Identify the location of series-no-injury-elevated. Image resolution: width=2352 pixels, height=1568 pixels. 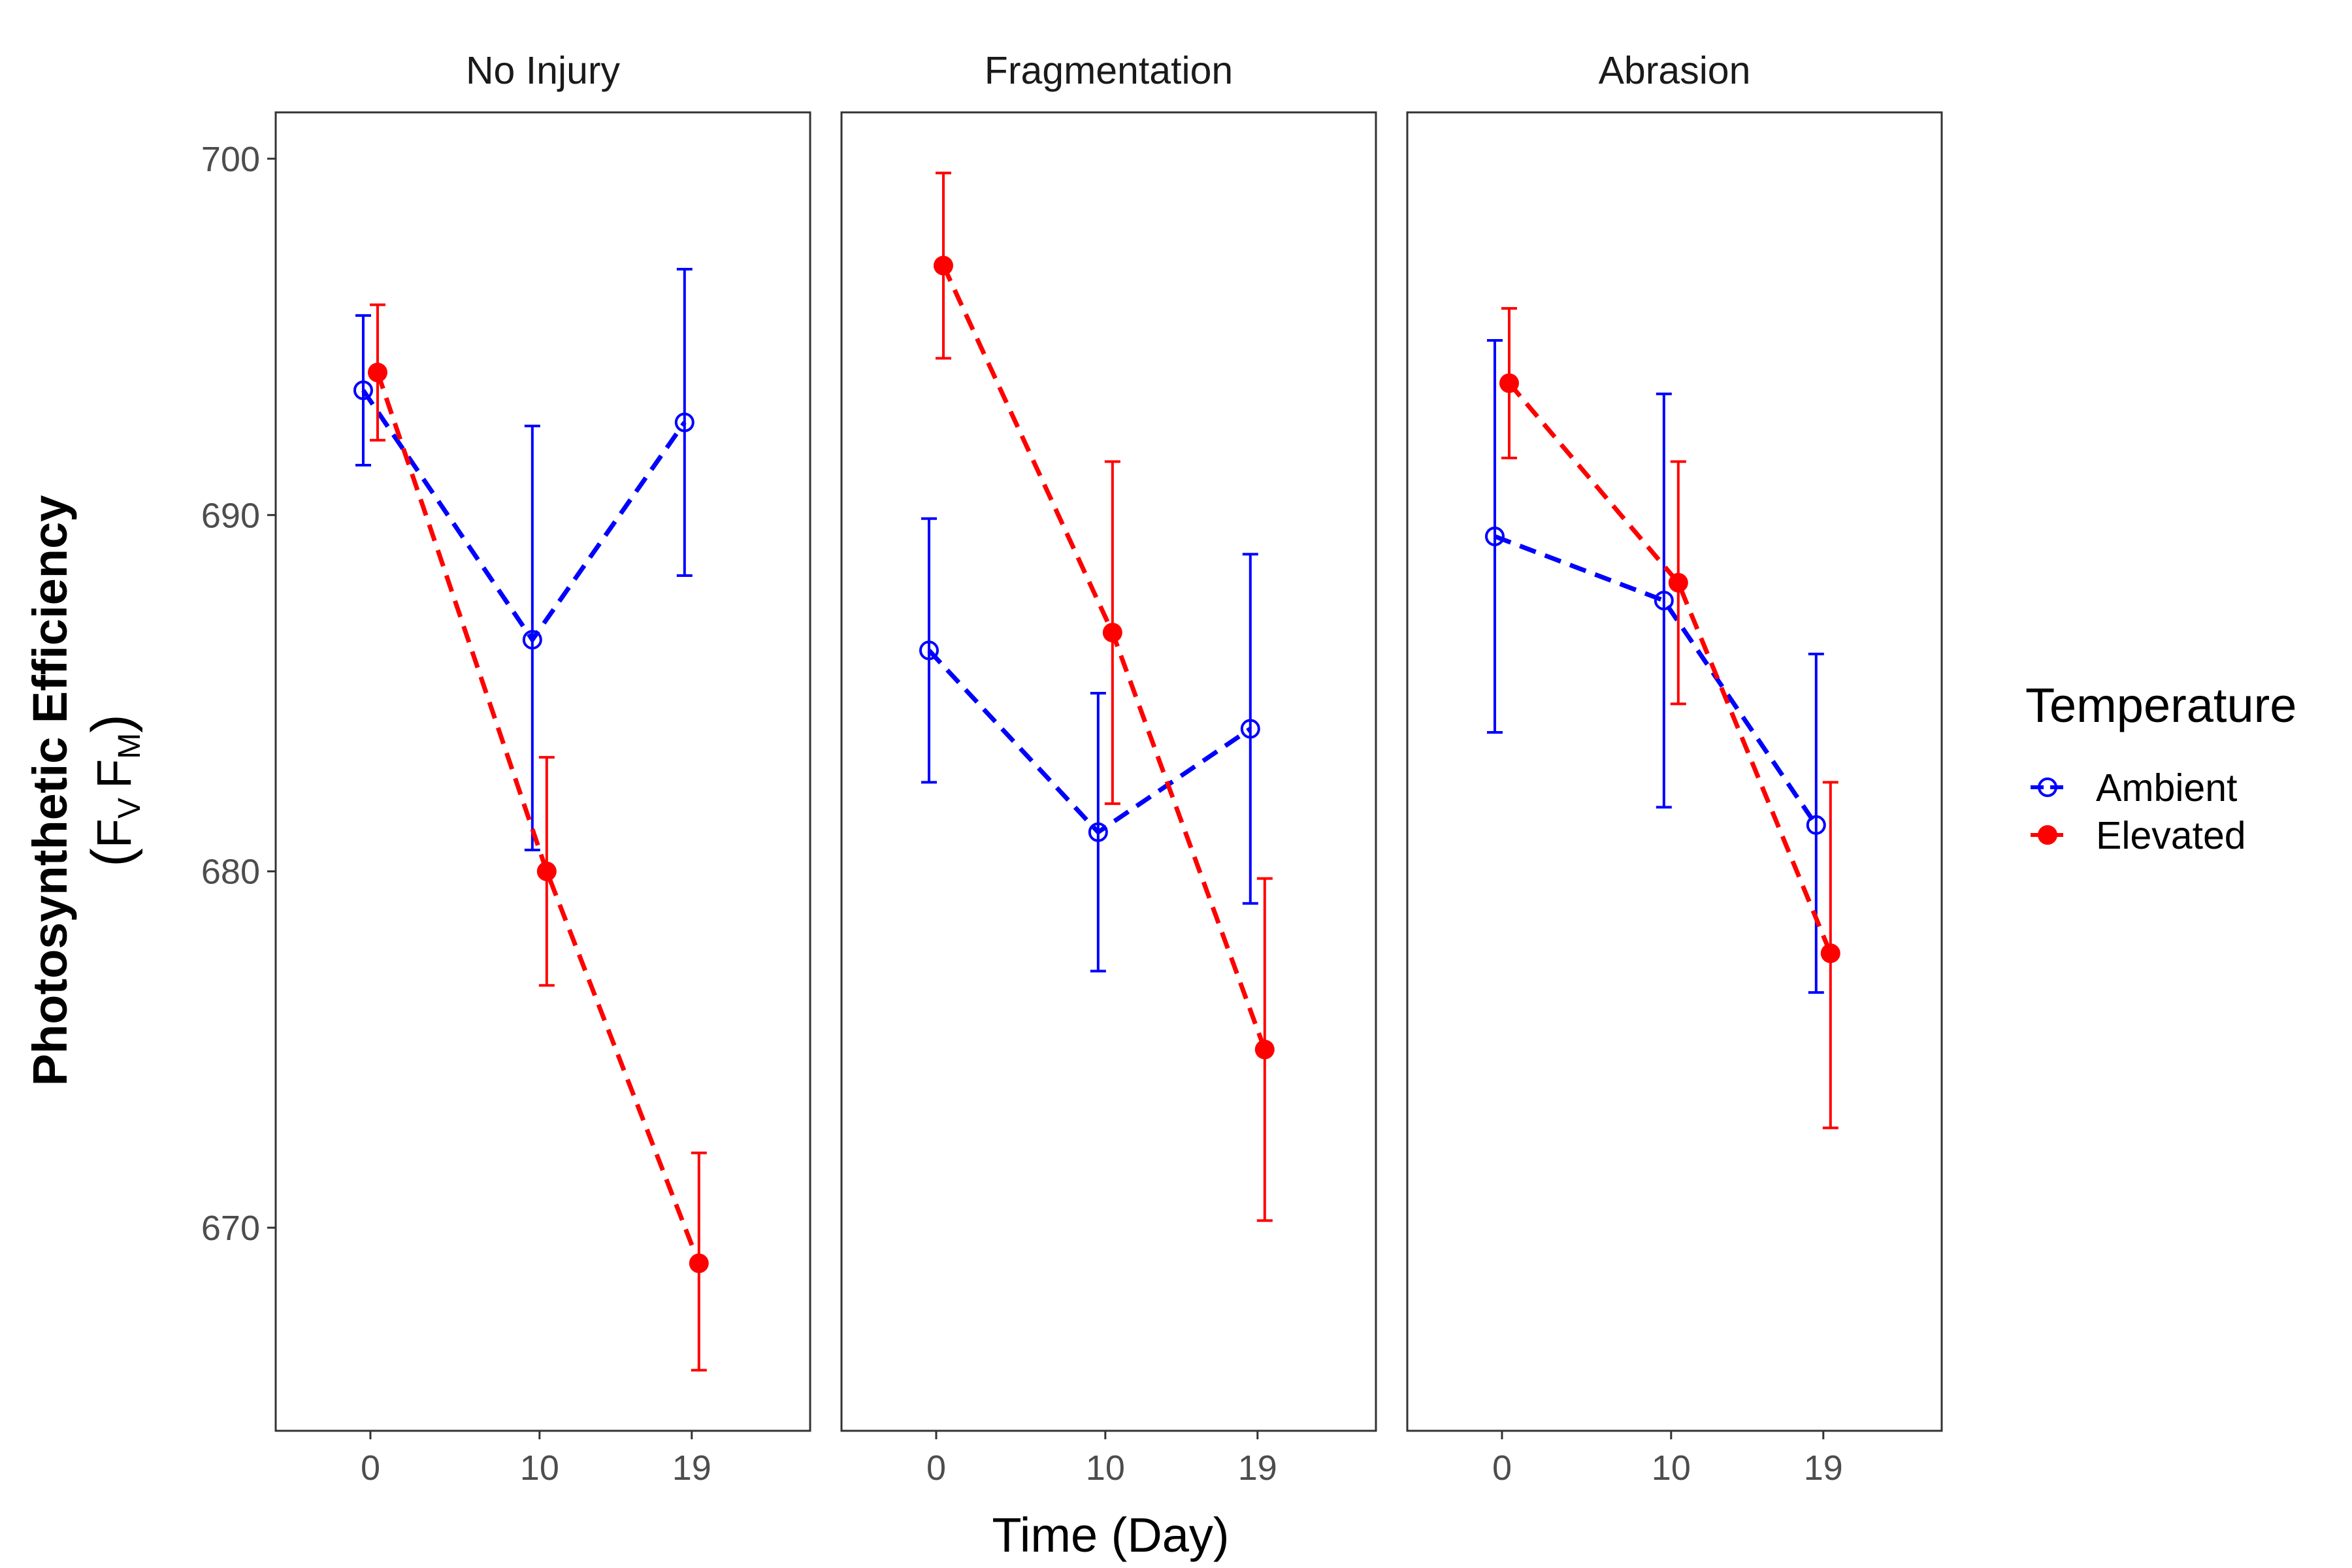
(538, 837).